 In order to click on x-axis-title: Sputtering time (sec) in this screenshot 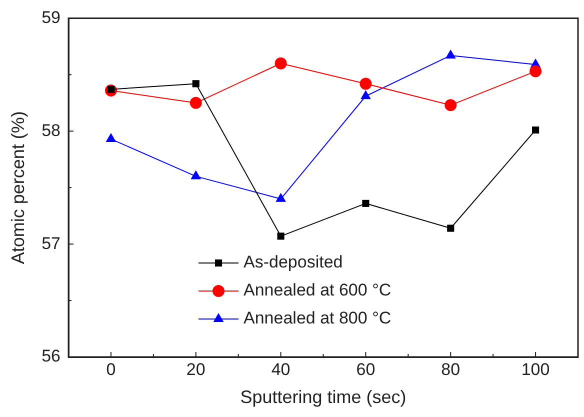, I will do `click(323, 397)`.